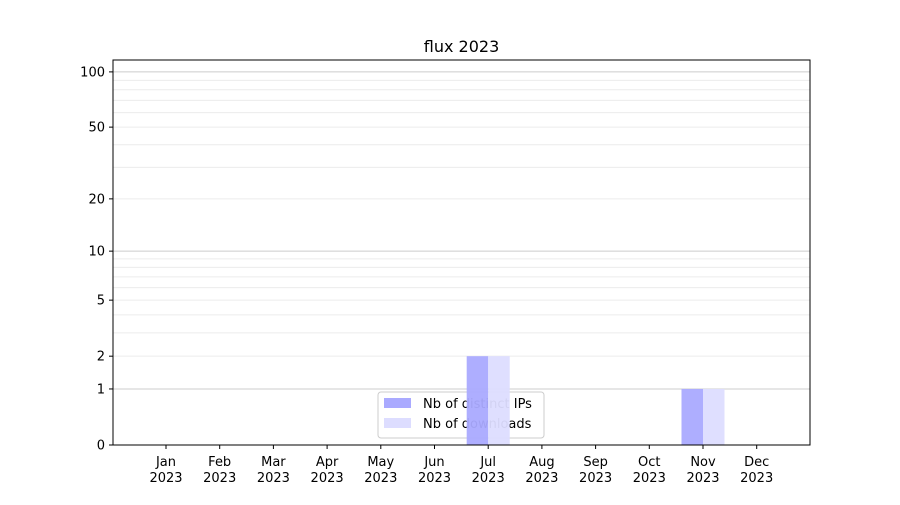  Describe the element at coordinates (703, 462) in the screenshot. I see `x-tick-label: Nov` at that location.